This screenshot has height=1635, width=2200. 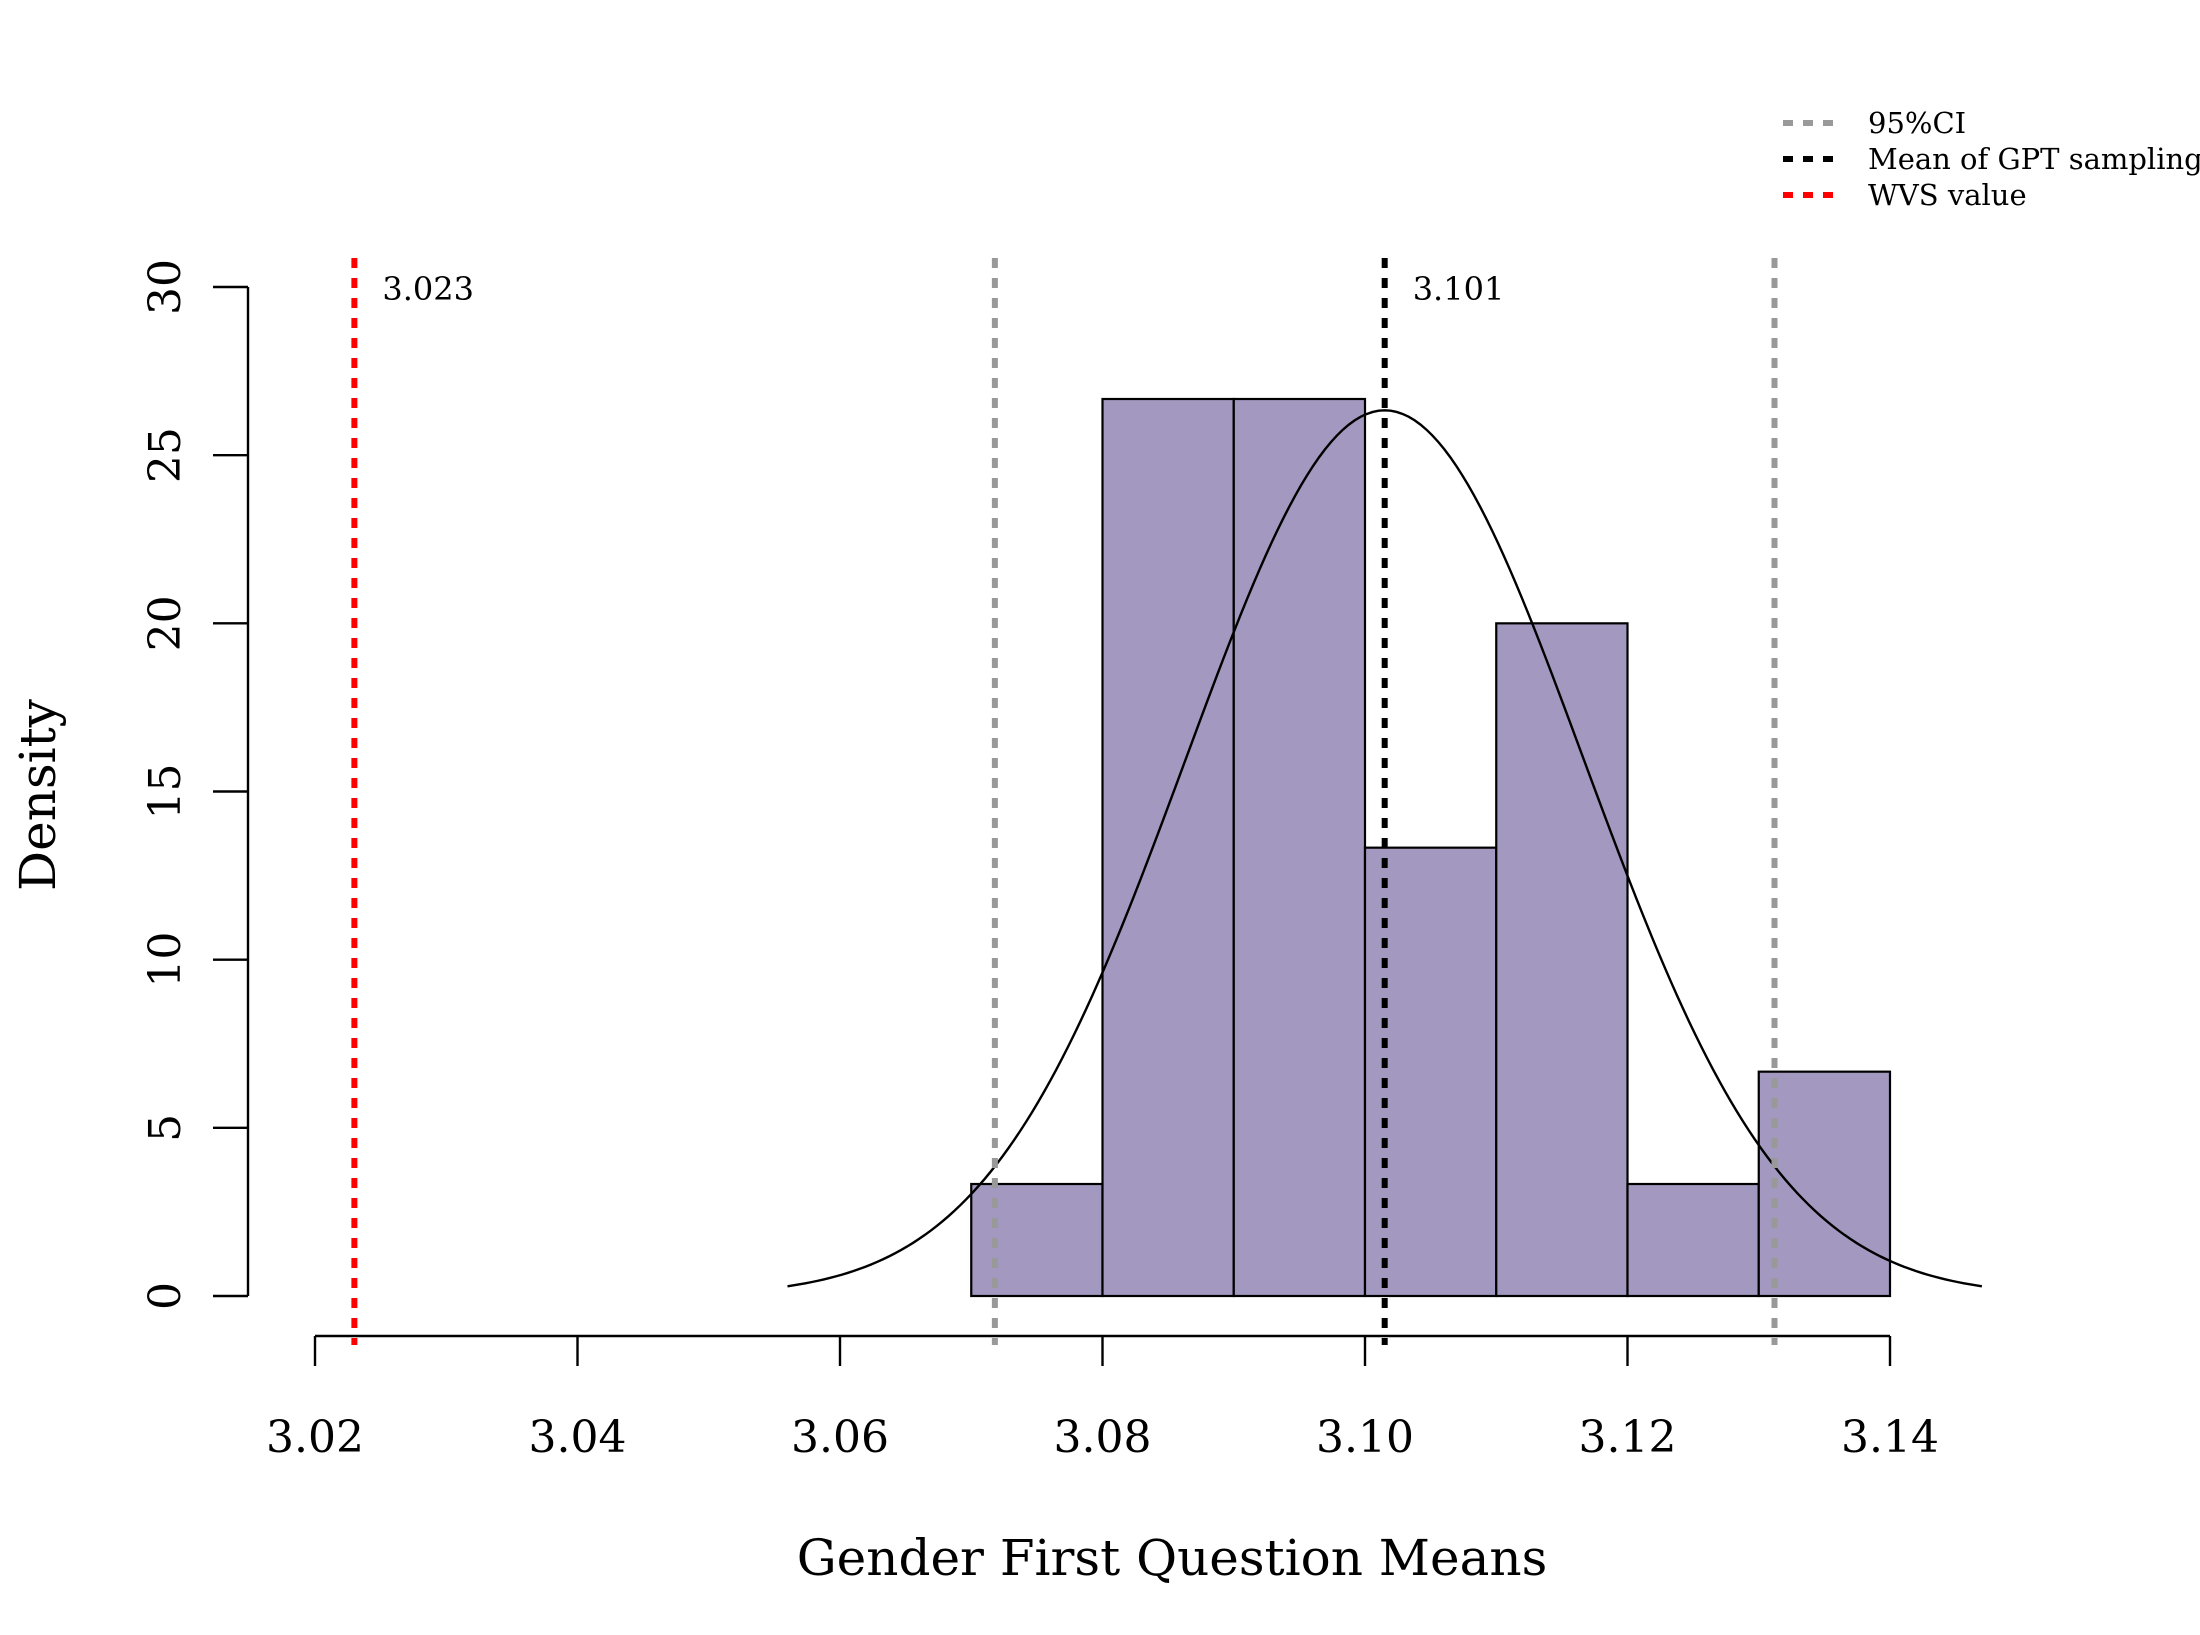 What do you see at coordinates (165, 1128) in the screenshot?
I see `y-tick-label-2: 5` at bounding box center [165, 1128].